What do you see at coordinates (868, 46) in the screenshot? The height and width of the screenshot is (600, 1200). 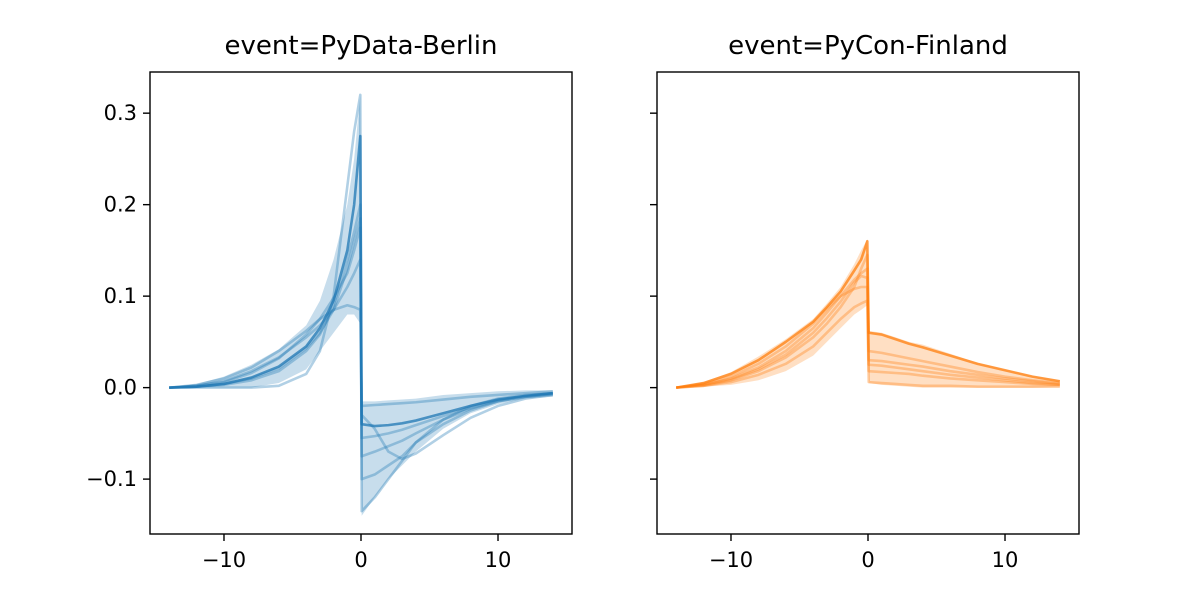 I see `chart-title: event=PyCon-Finland` at bounding box center [868, 46].